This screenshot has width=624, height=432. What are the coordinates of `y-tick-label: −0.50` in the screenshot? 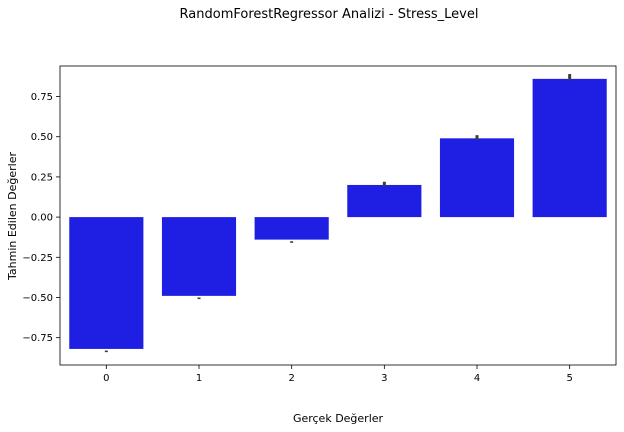 It's located at (37, 298).